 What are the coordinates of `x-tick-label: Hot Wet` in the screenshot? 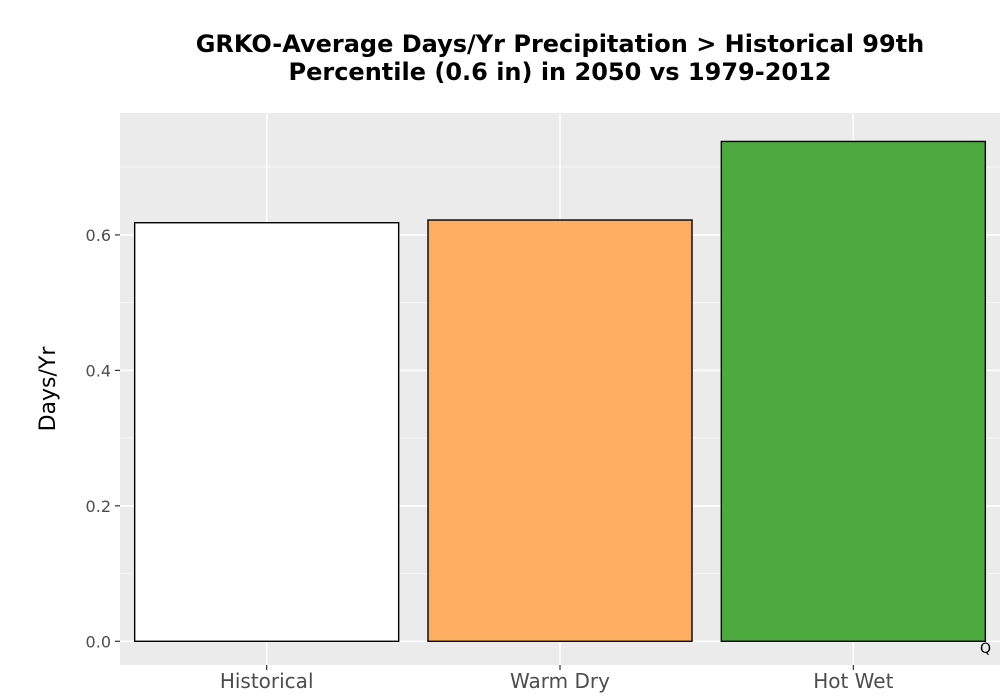 It's located at (853, 681).